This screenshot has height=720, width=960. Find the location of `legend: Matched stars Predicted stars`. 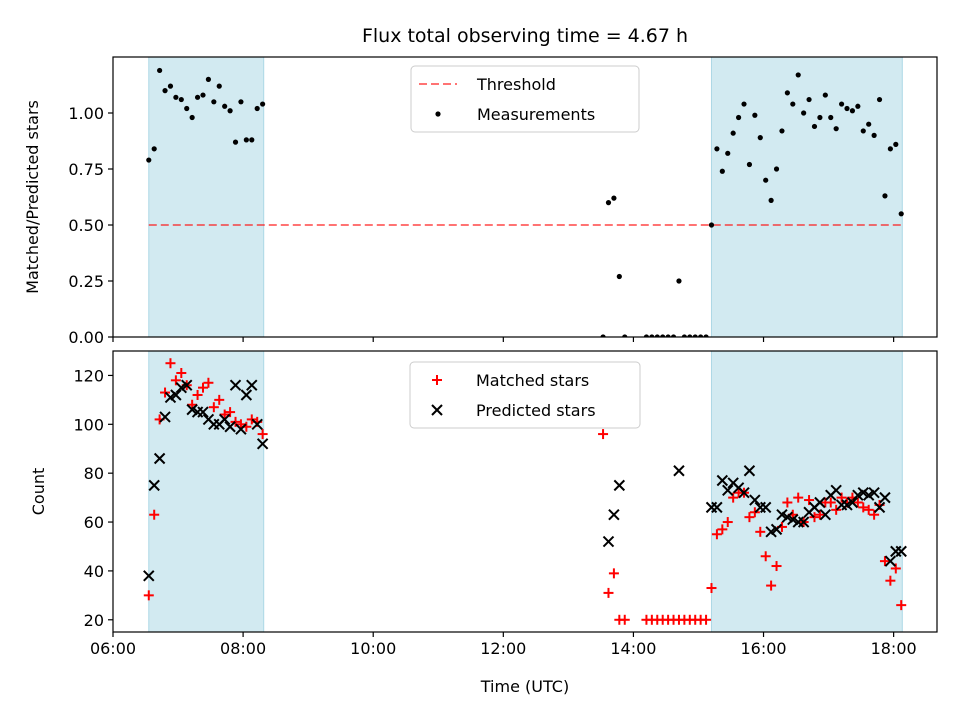

legend: Matched stars Predicted stars is located at coordinates (525, 395).